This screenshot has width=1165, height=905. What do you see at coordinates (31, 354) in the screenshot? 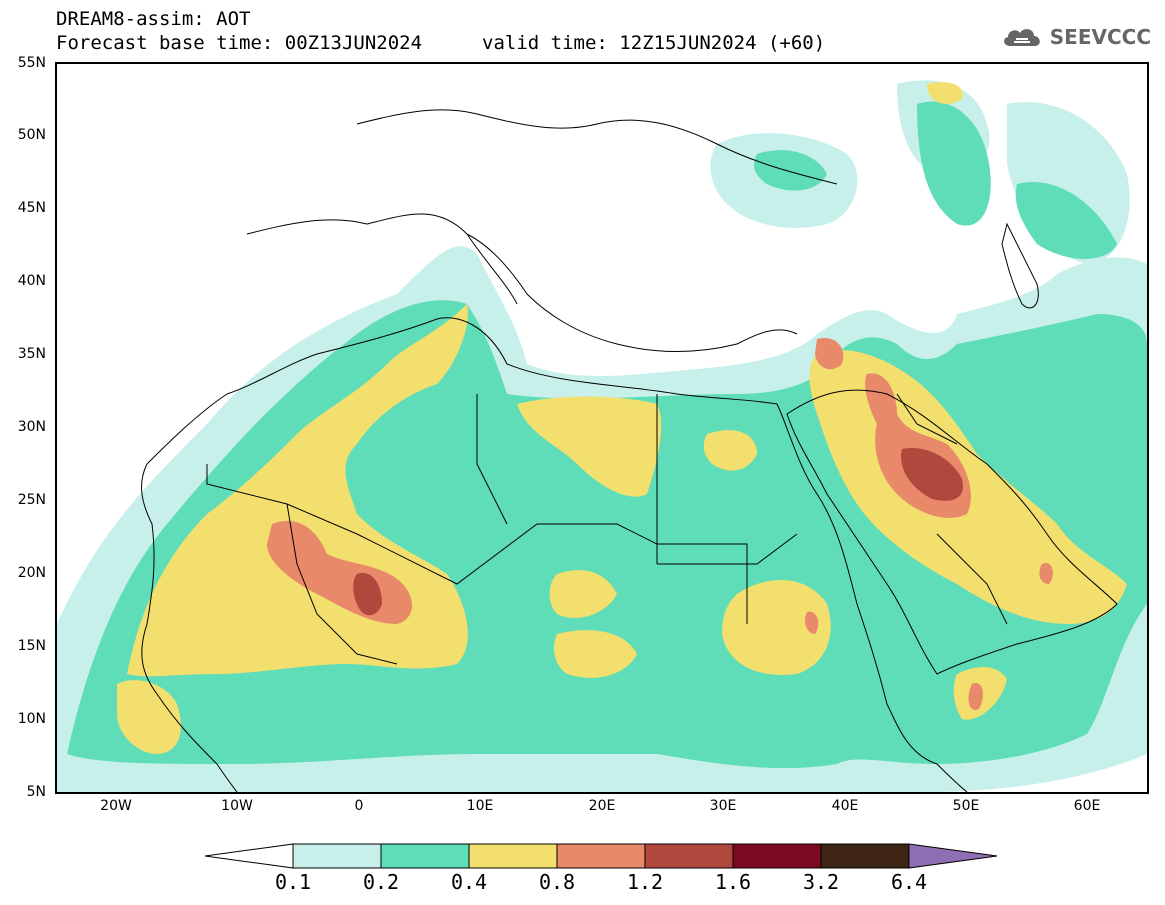
I see `lat-label: 35N` at bounding box center [31, 354].